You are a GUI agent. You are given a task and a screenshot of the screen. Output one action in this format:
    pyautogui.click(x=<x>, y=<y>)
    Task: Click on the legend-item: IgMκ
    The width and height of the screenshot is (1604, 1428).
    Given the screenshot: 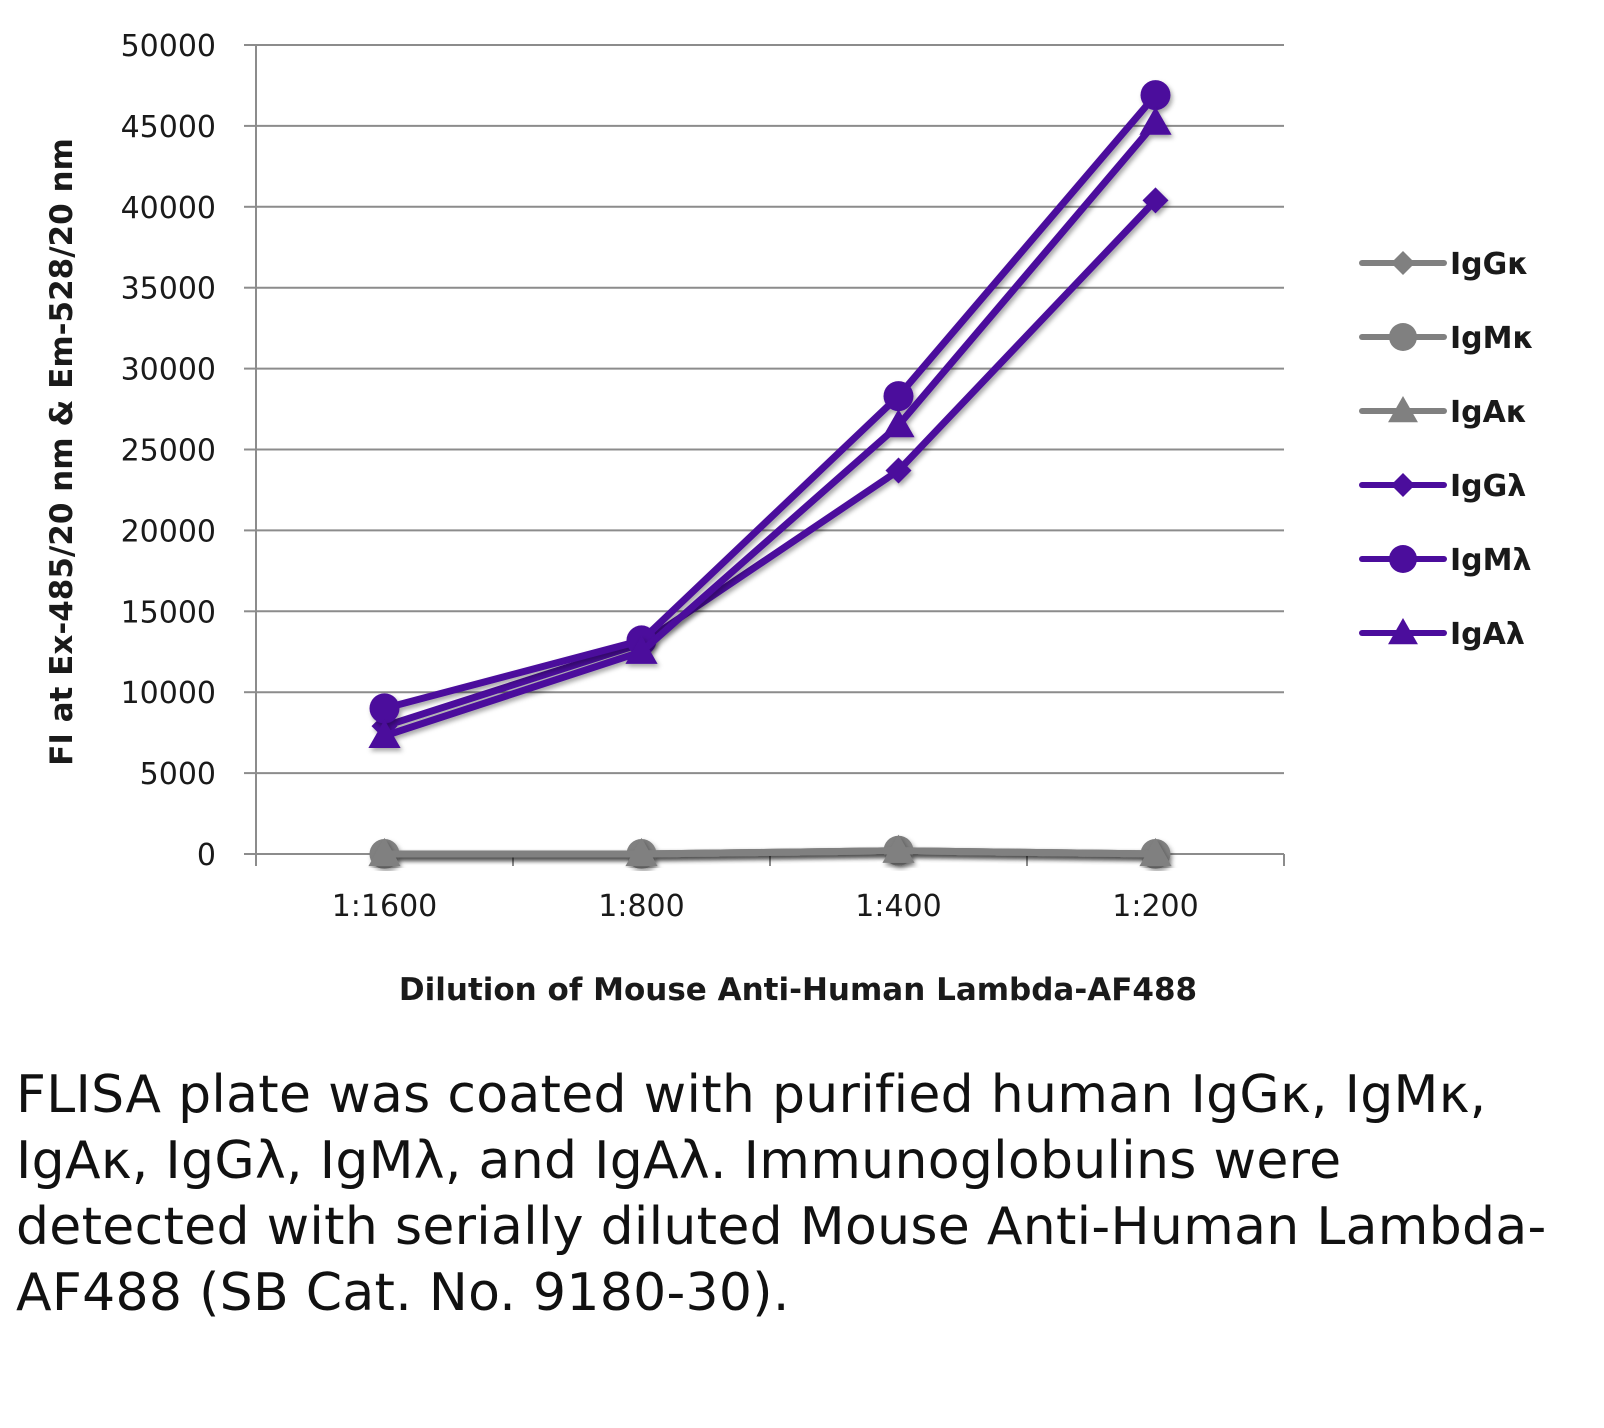 What is the action you would take?
    pyautogui.click(x=1446, y=338)
    